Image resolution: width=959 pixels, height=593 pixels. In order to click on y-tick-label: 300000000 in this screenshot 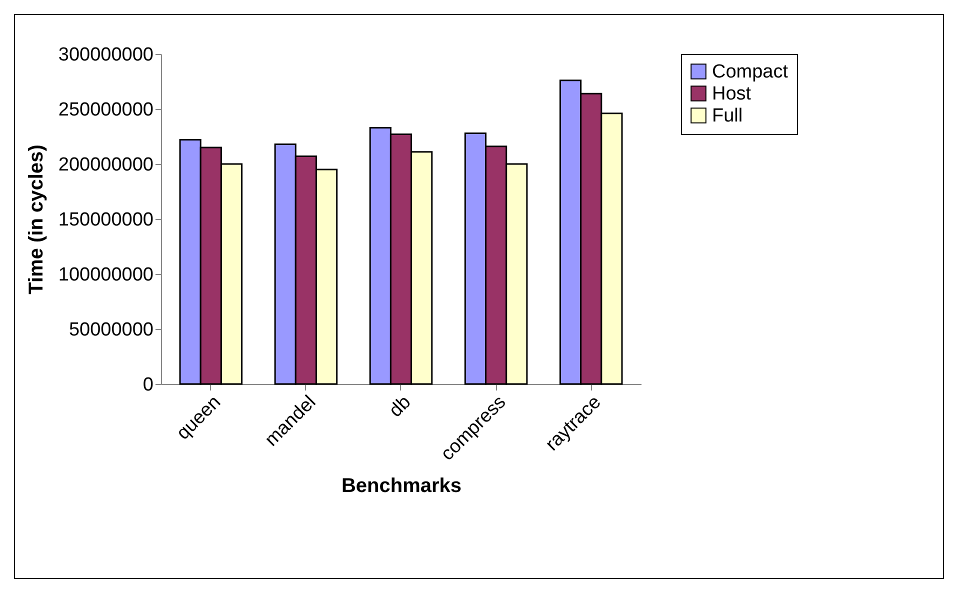, I will do `click(106, 55)`.